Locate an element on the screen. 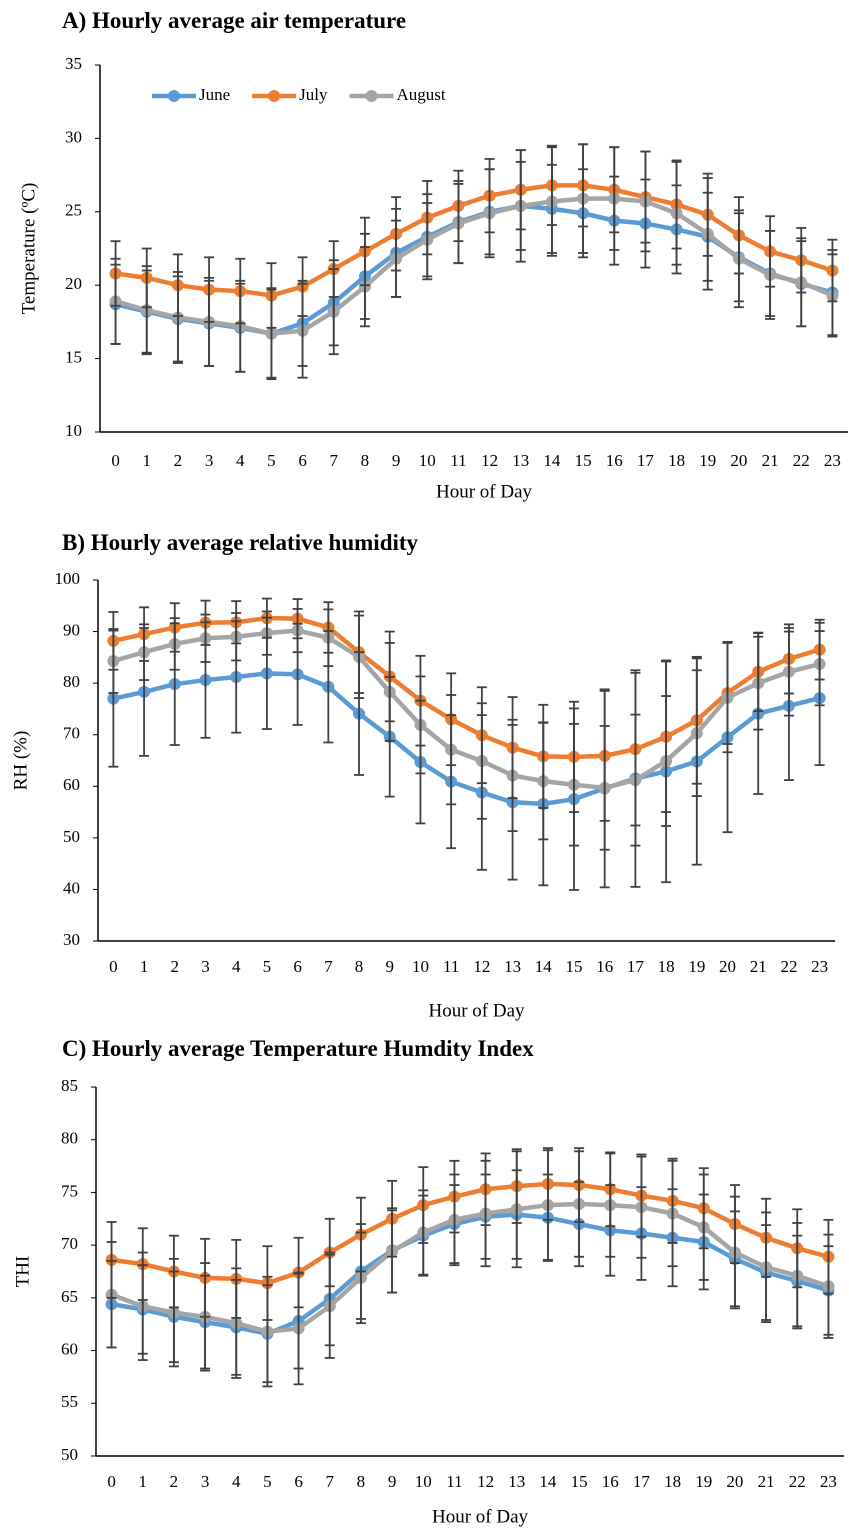 Image resolution: width=849 pixels, height=1532 pixels. y-tick-label: 35 is located at coordinates (73, 63).